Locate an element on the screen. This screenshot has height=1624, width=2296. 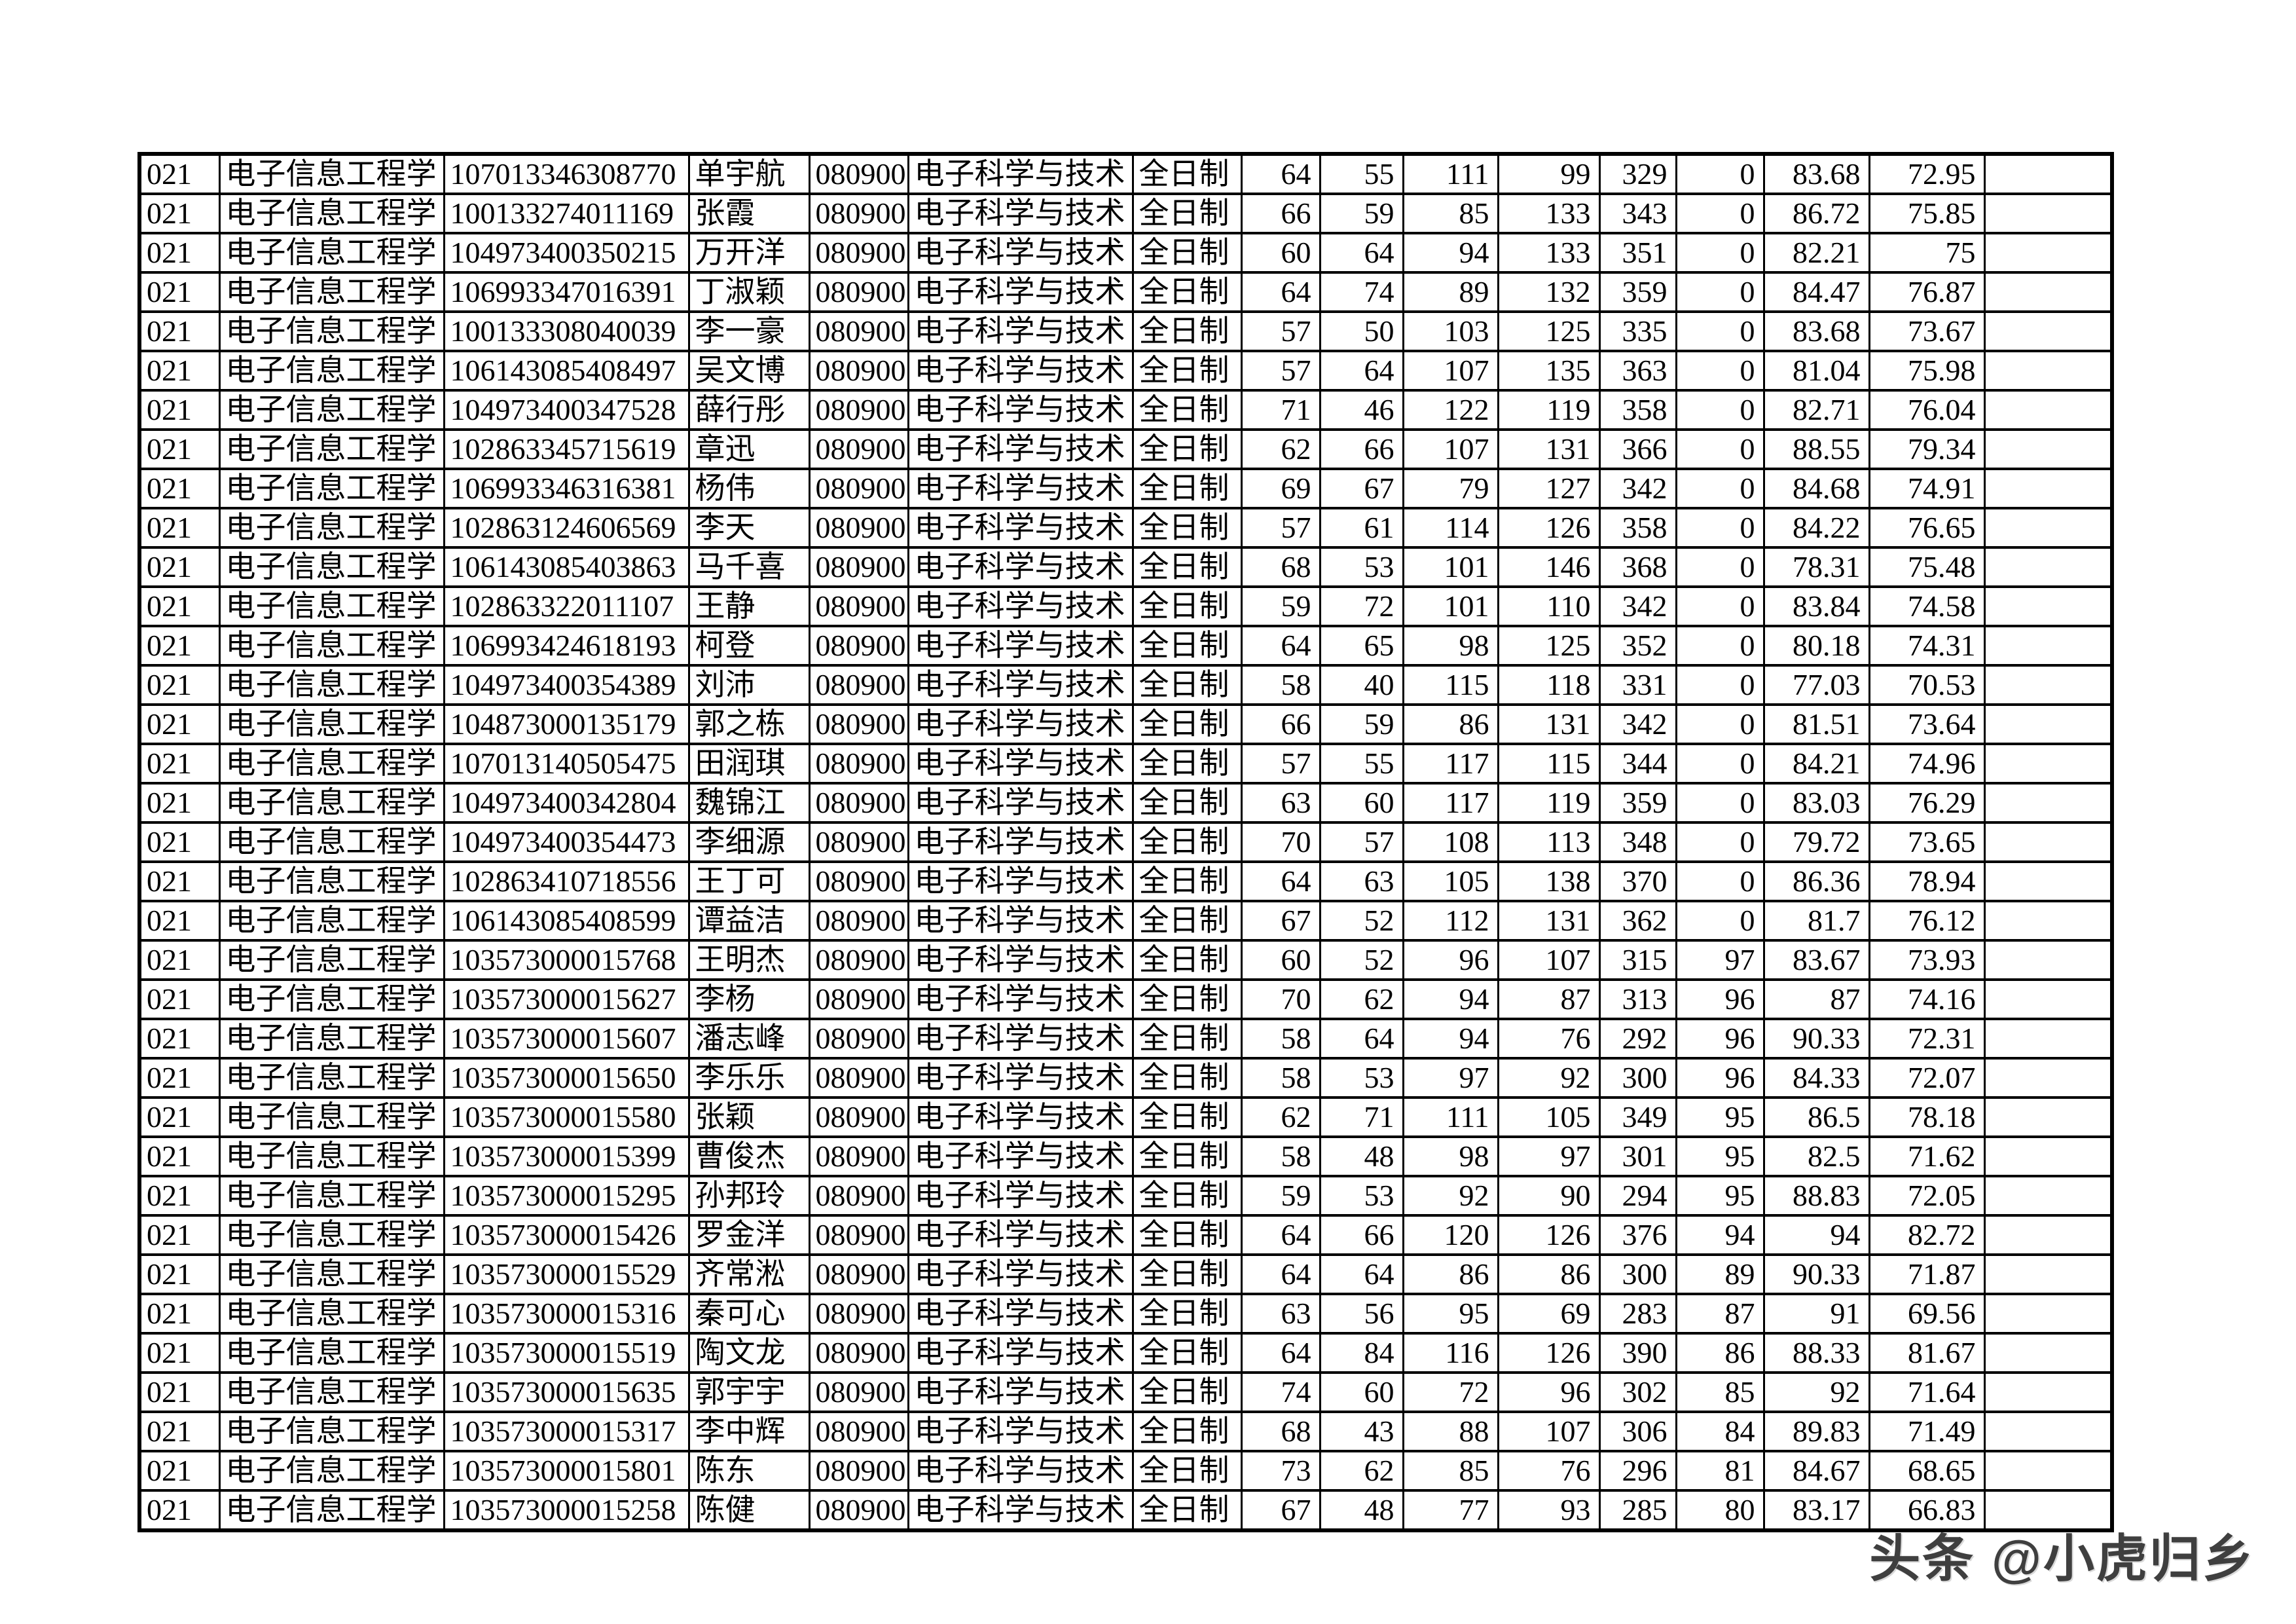
cell-score-4: 125 is located at coordinates (1549, 646).